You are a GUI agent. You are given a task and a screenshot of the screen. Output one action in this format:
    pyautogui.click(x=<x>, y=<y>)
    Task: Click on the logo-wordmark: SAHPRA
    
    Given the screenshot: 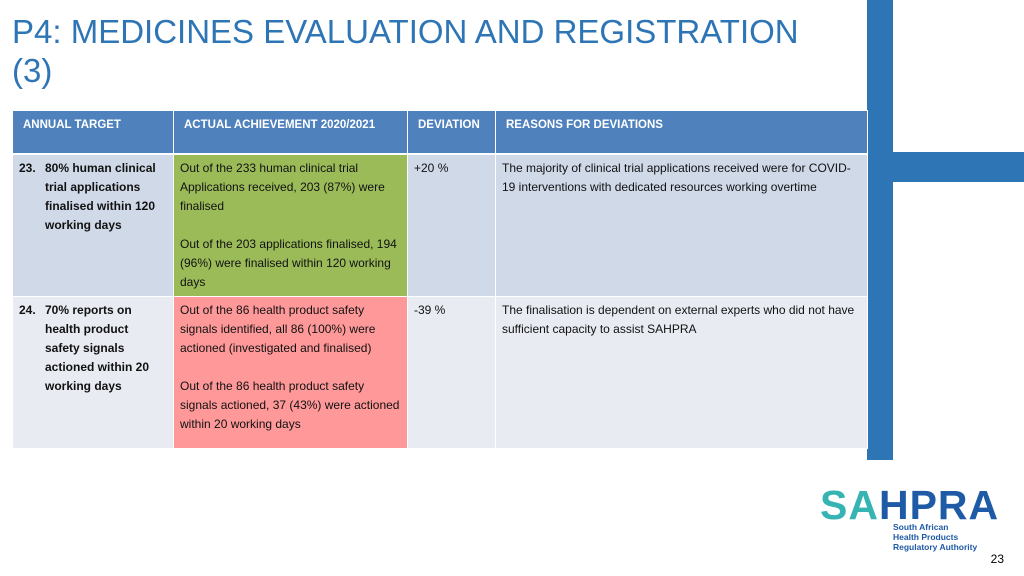 What is the action you would take?
    pyautogui.click(x=909, y=505)
    